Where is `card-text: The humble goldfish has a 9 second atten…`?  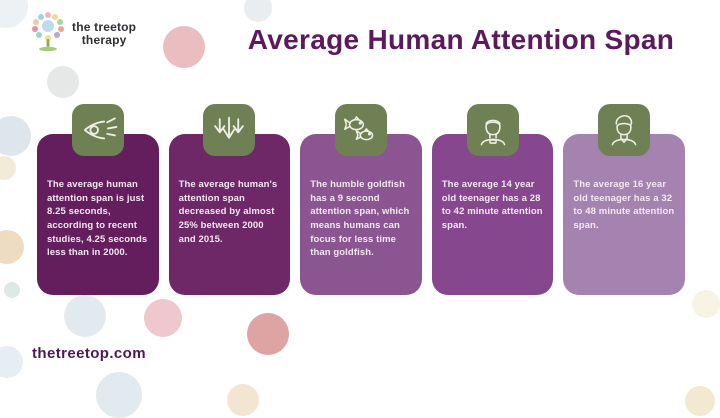
card-text: The humble goldfish has a 9 second atten… is located at coordinates (360, 219).